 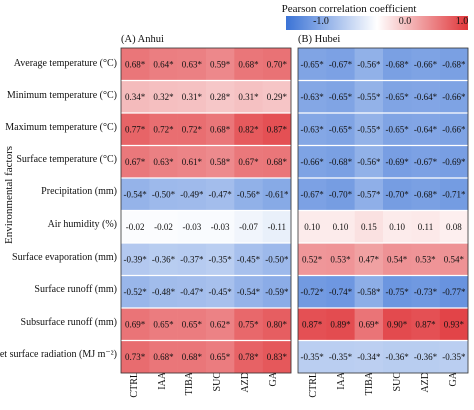 I want to click on heatmap-cell-label-hubei-r5-c3: 0.10, so click(x=397, y=227).